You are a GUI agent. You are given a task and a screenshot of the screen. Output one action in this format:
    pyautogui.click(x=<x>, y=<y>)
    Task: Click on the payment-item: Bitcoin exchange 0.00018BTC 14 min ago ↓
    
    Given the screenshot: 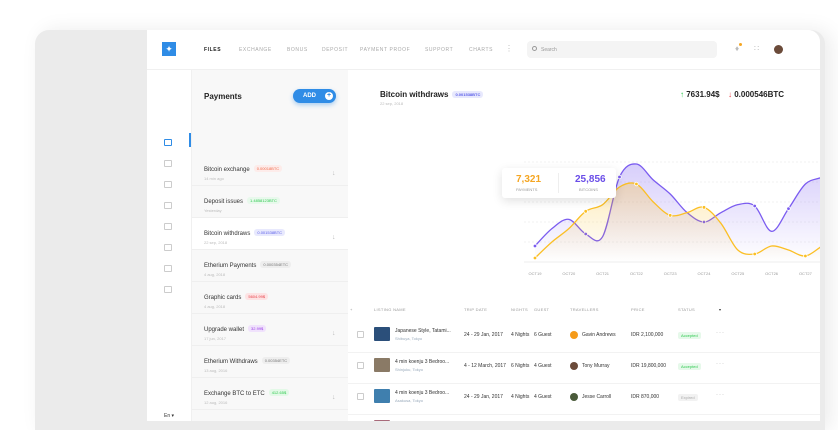 What is the action you would take?
    pyautogui.click(x=270, y=170)
    